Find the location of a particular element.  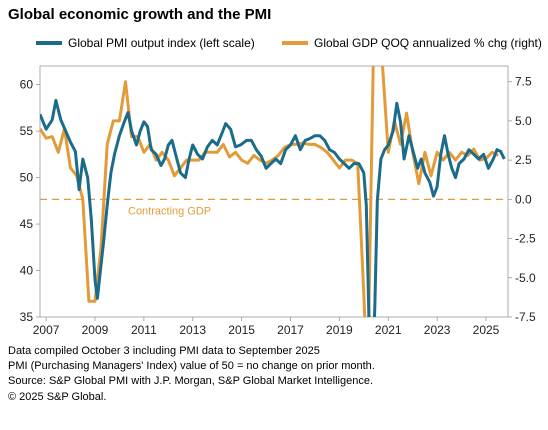

legend-label-pmi: Global PMI output index (left scale) is located at coordinates (161, 43).